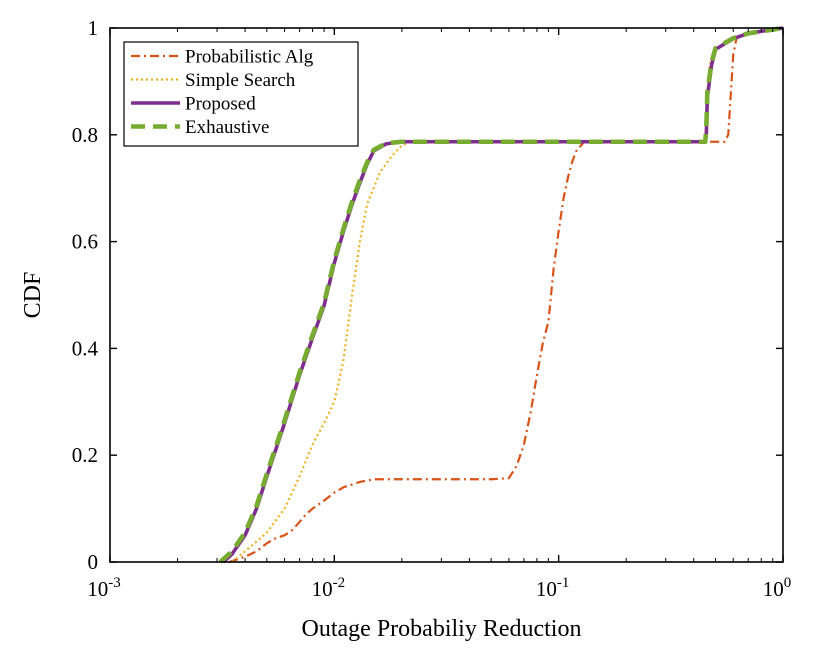  I want to click on legend-label: Probabilistic Alg, so click(249, 57).